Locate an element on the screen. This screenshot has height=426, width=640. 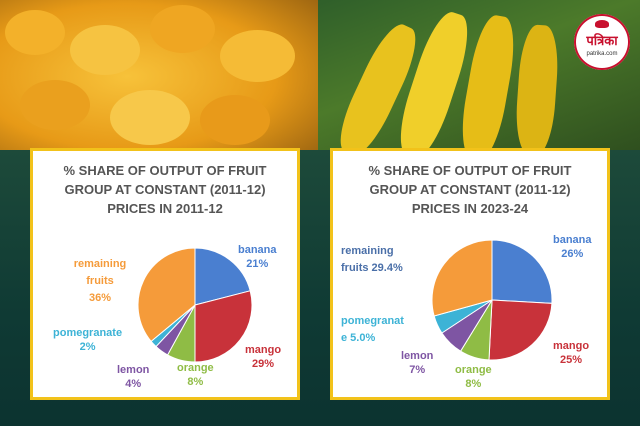
slice-value: 26% is located at coordinates (572, 254).